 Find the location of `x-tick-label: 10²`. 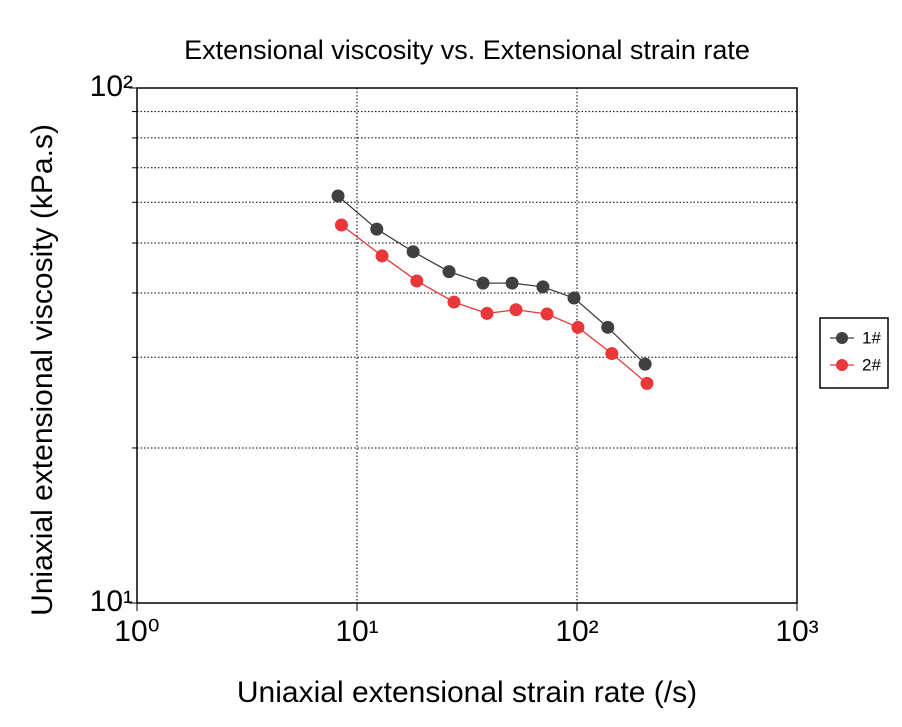

x-tick-label: 10² is located at coordinates (576, 631).